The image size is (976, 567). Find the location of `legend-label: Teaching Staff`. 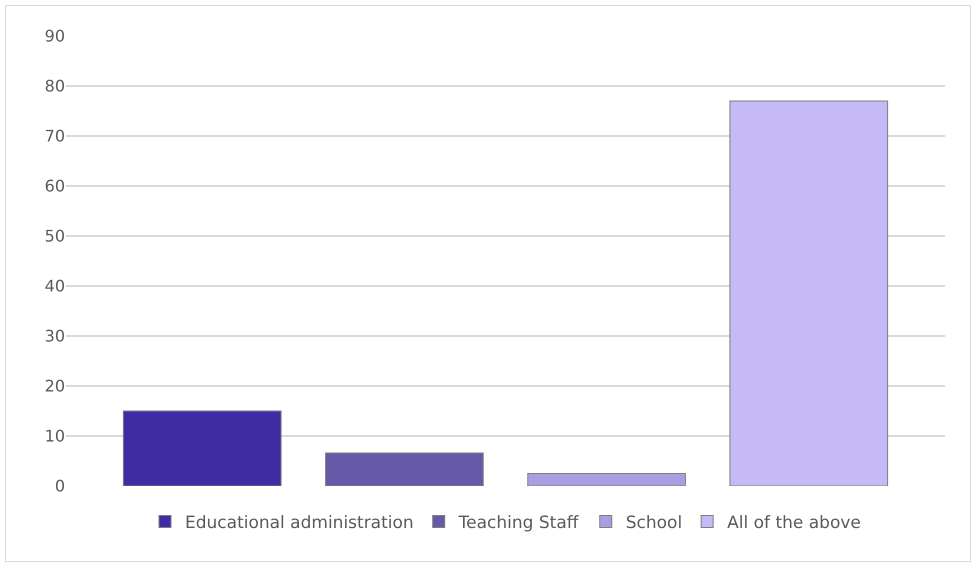

legend-label: Teaching Staff is located at coordinates (519, 523).